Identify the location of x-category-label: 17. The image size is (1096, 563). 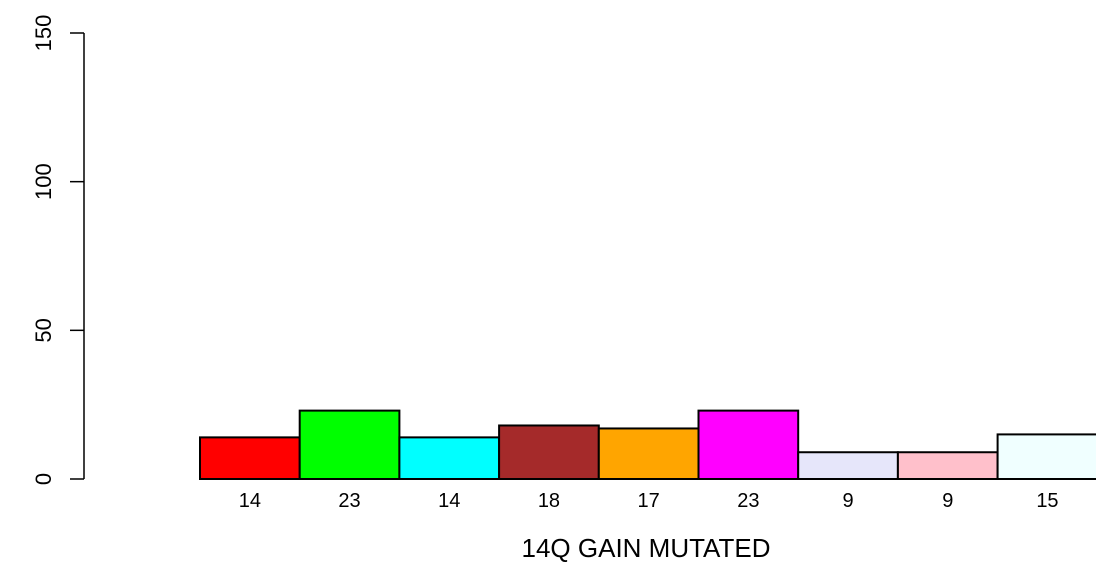
(649, 501).